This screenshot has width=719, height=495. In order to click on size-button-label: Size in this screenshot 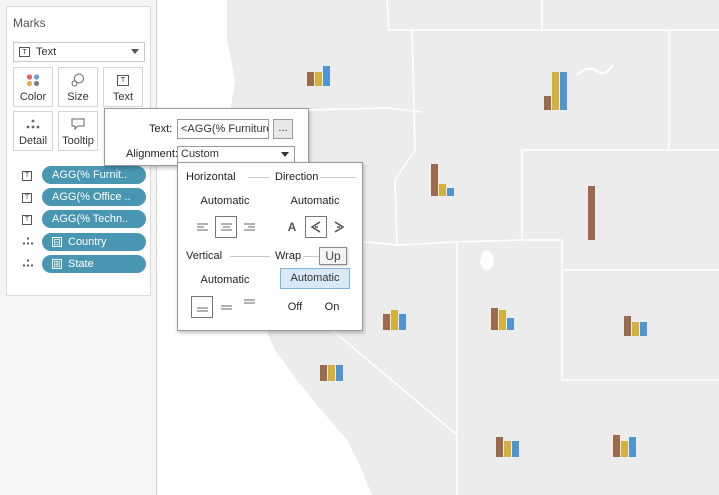, I will do `click(78, 97)`.